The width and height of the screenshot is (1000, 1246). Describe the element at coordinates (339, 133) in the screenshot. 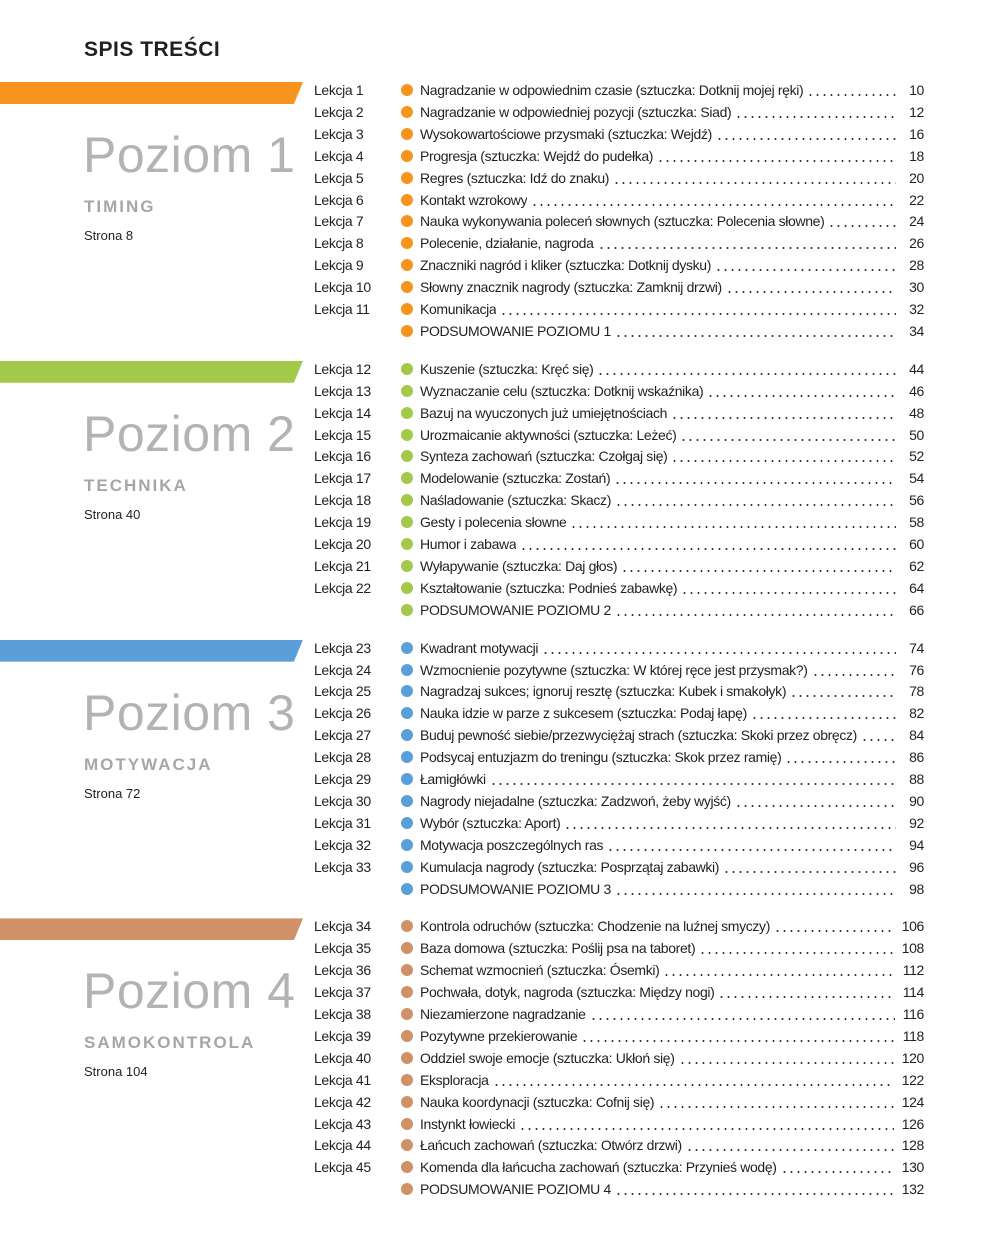

I see `lesson-label: Lekcja 3` at that location.